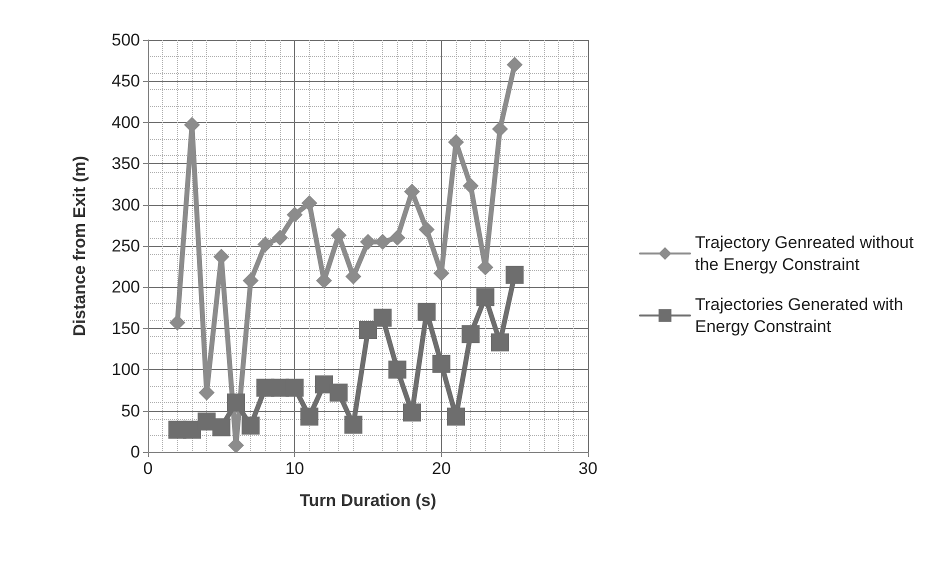  What do you see at coordinates (126, 370) in the screenshot?
I see `y-tick-label: 100` at bounding box center [126, 370].